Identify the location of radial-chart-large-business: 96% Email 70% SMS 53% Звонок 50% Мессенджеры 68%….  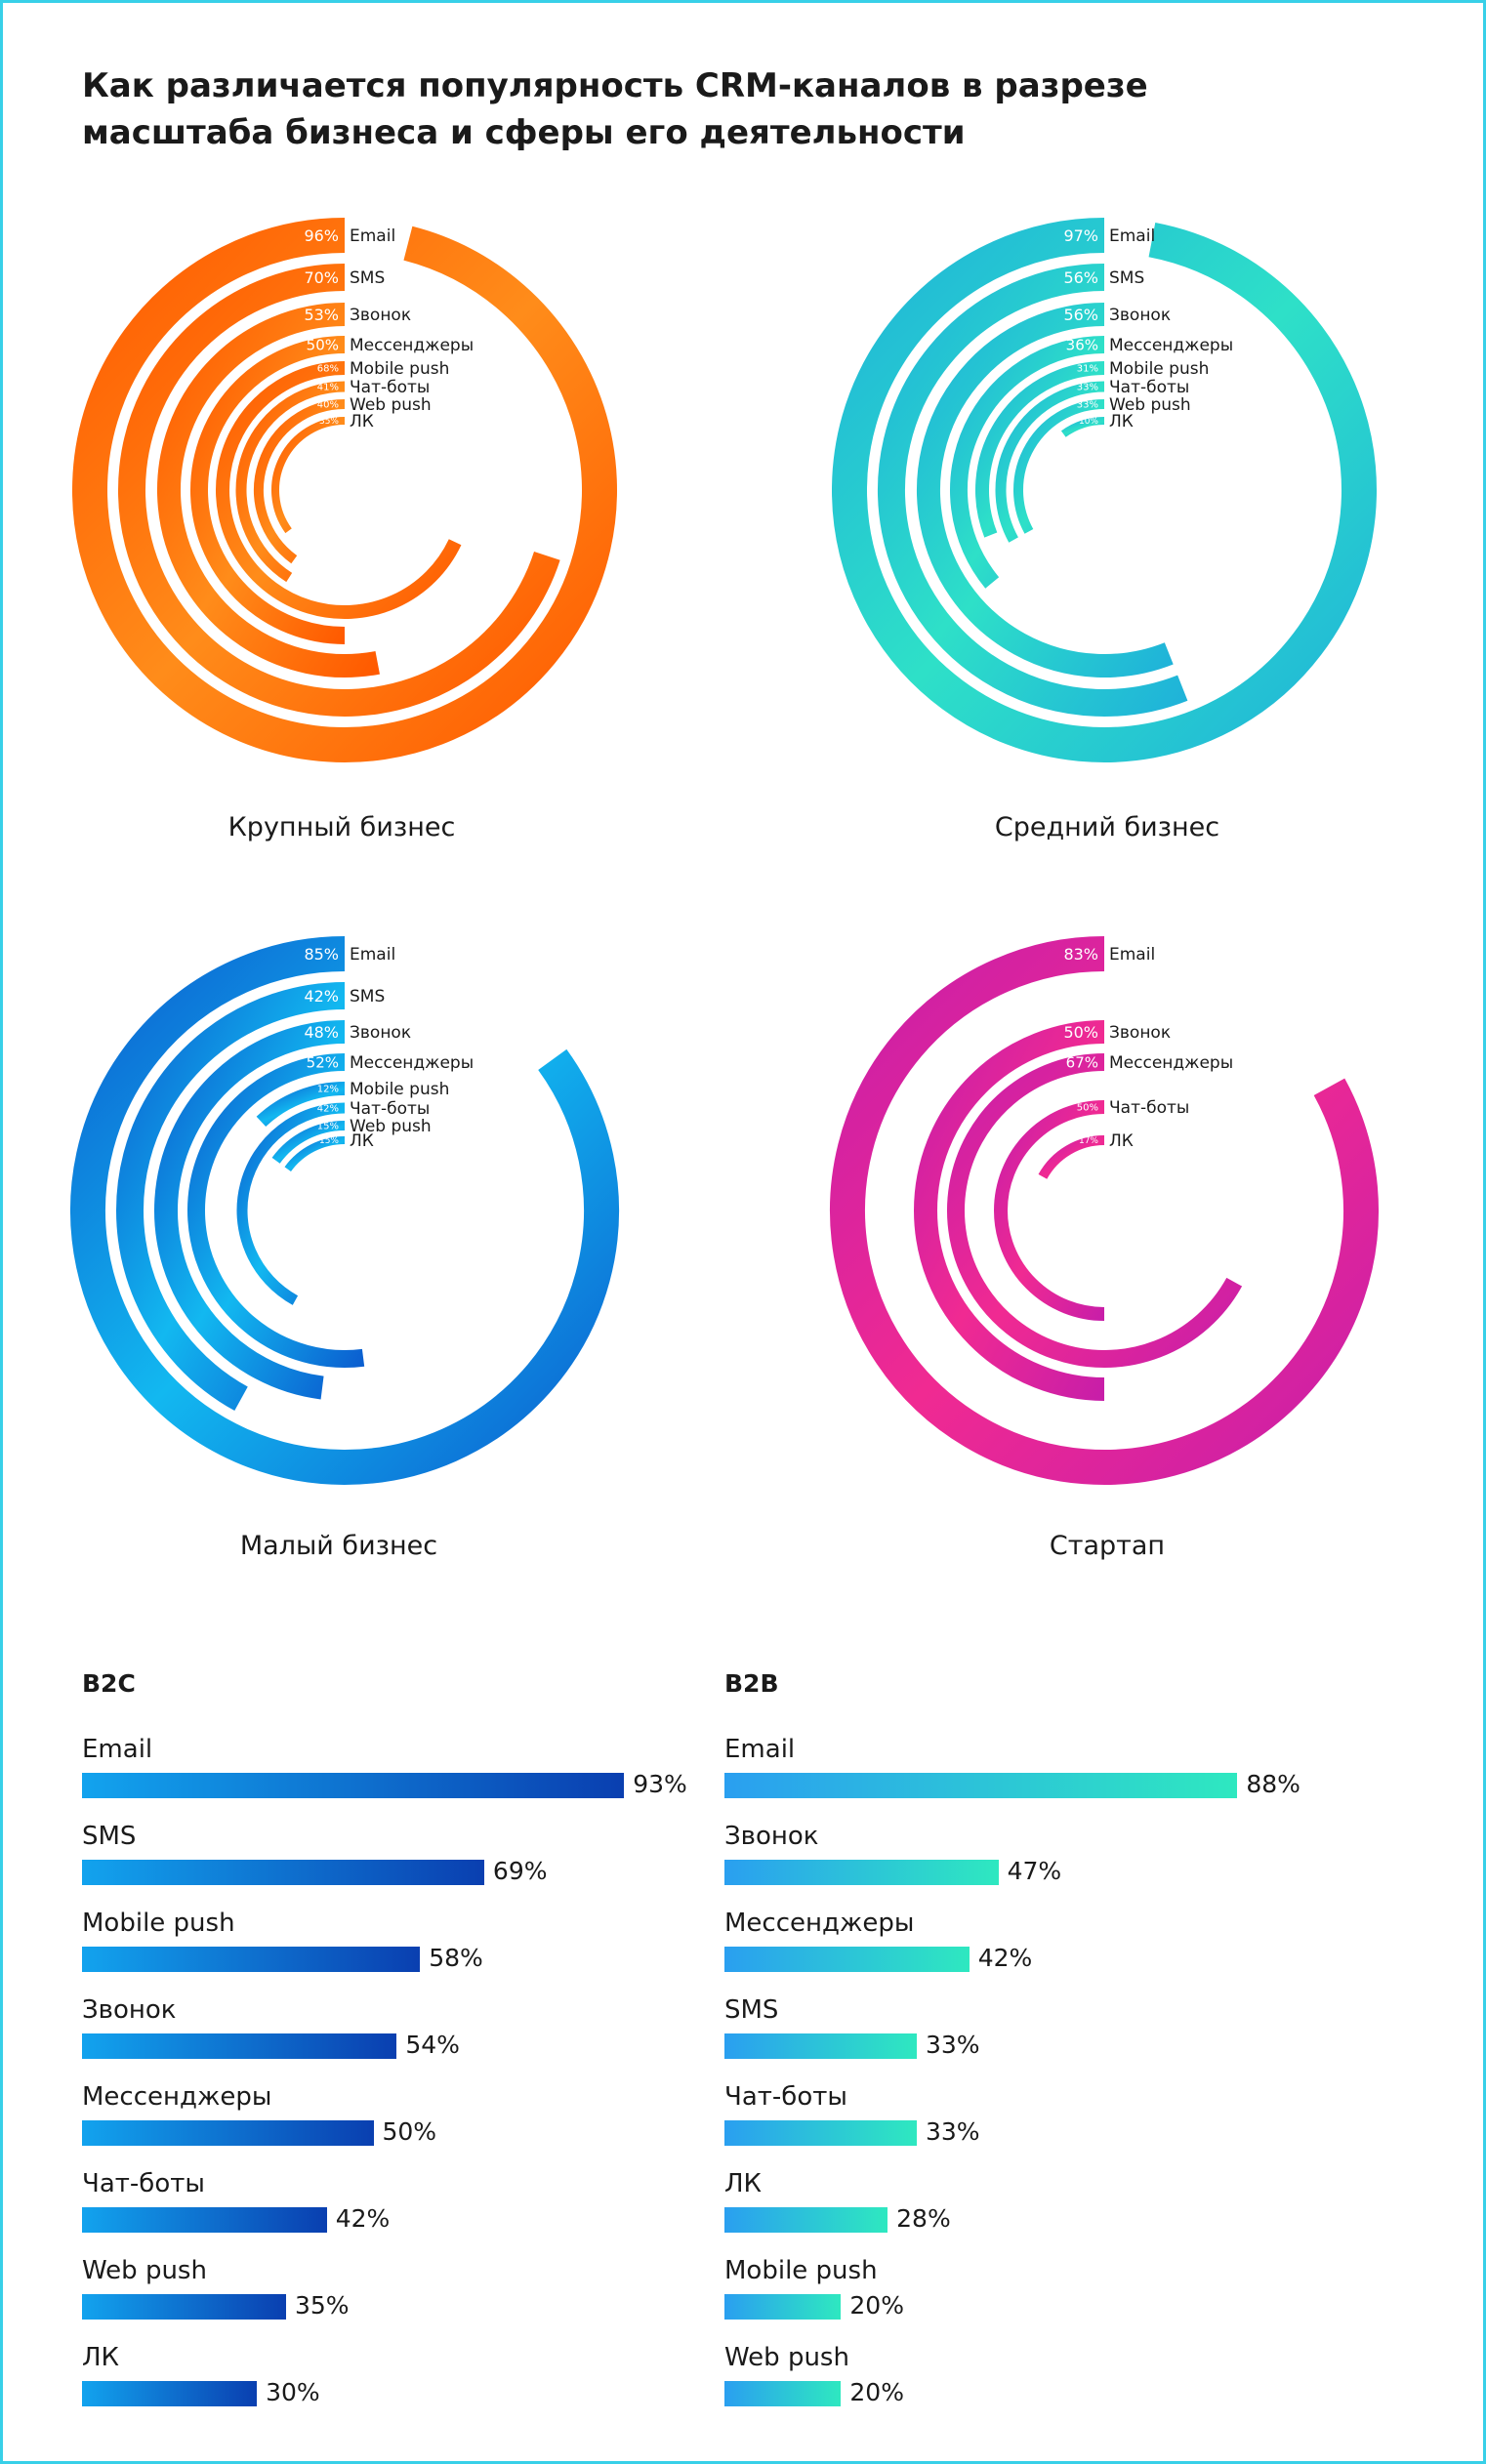
(344, 490).